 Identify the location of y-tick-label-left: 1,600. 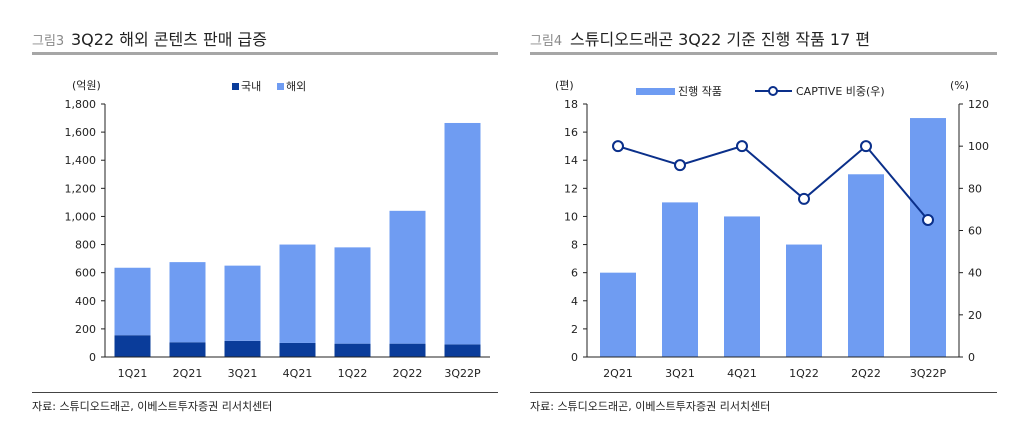
(81, 132).